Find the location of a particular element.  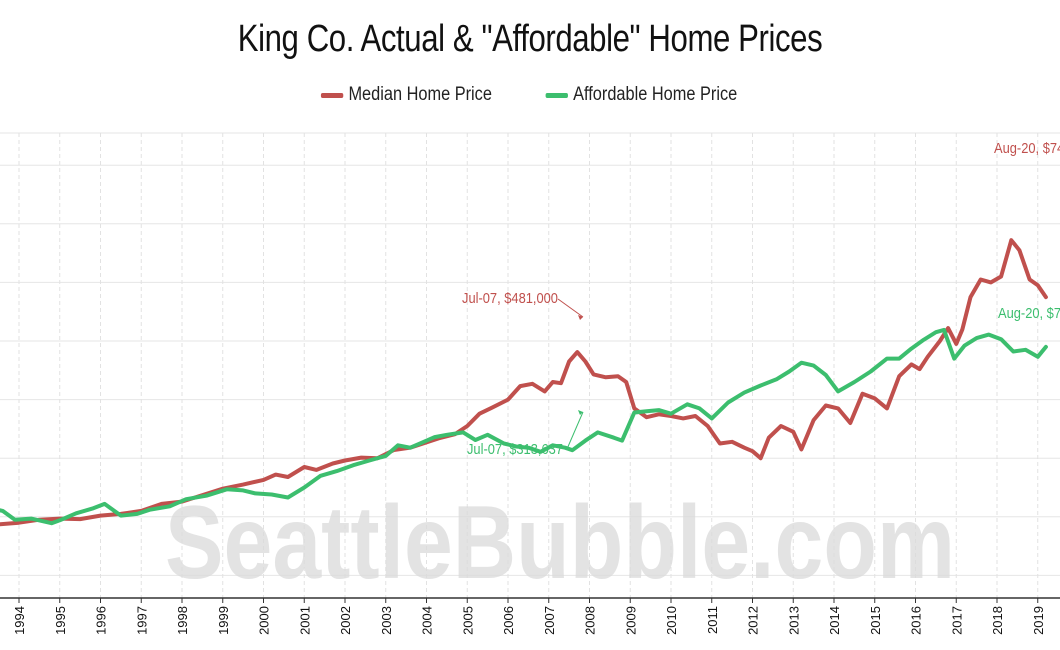

x-tick-label: 2006 is located at coordinates (508, 620).